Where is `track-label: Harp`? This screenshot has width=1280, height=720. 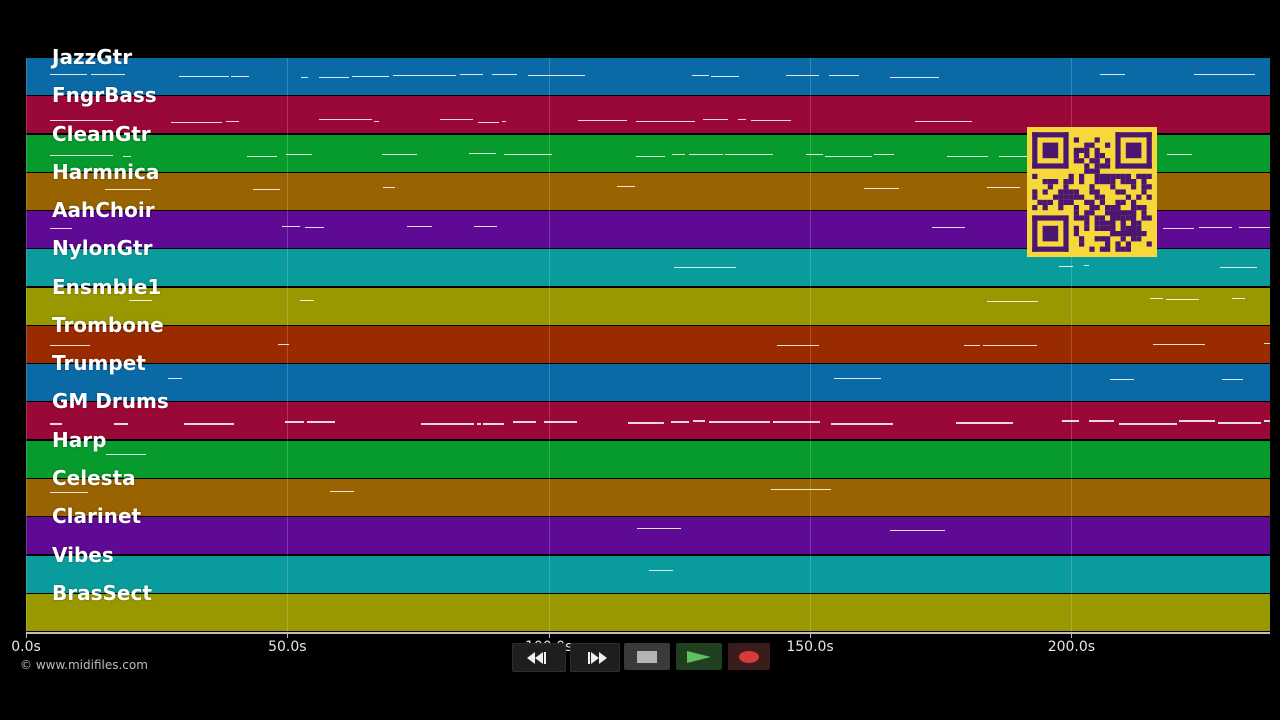
track-label: Harp is located at coordinates (79, 440).